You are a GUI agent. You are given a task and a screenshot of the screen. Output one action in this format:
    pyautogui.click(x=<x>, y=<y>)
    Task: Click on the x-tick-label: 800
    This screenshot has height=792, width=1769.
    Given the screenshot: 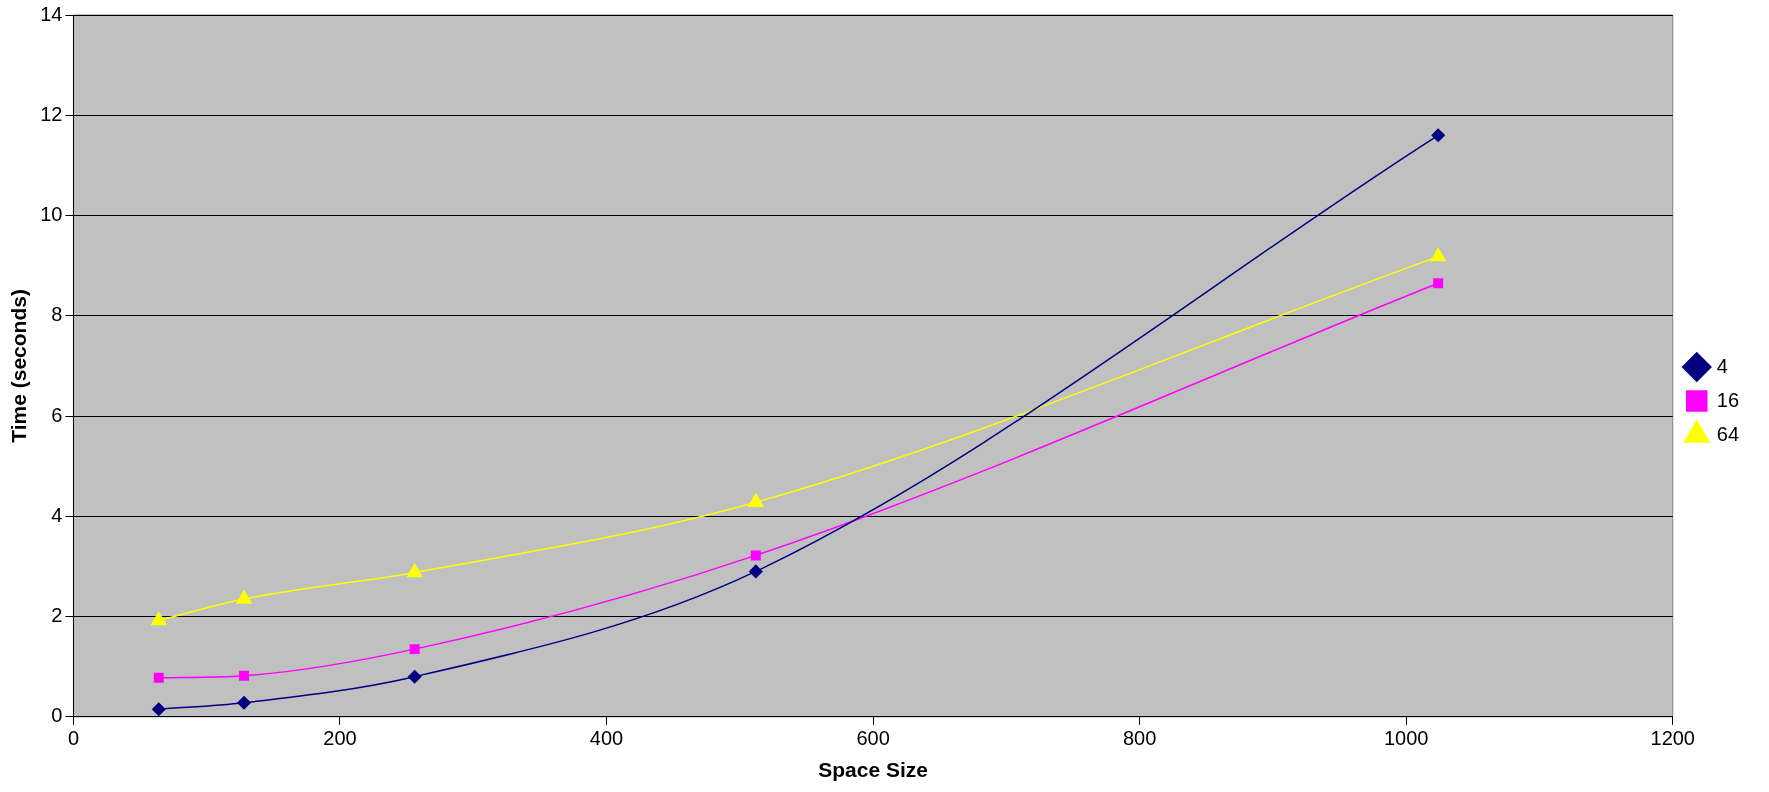 What is the action you would take?
    pyautogui.click(x=1139, y=738)
    